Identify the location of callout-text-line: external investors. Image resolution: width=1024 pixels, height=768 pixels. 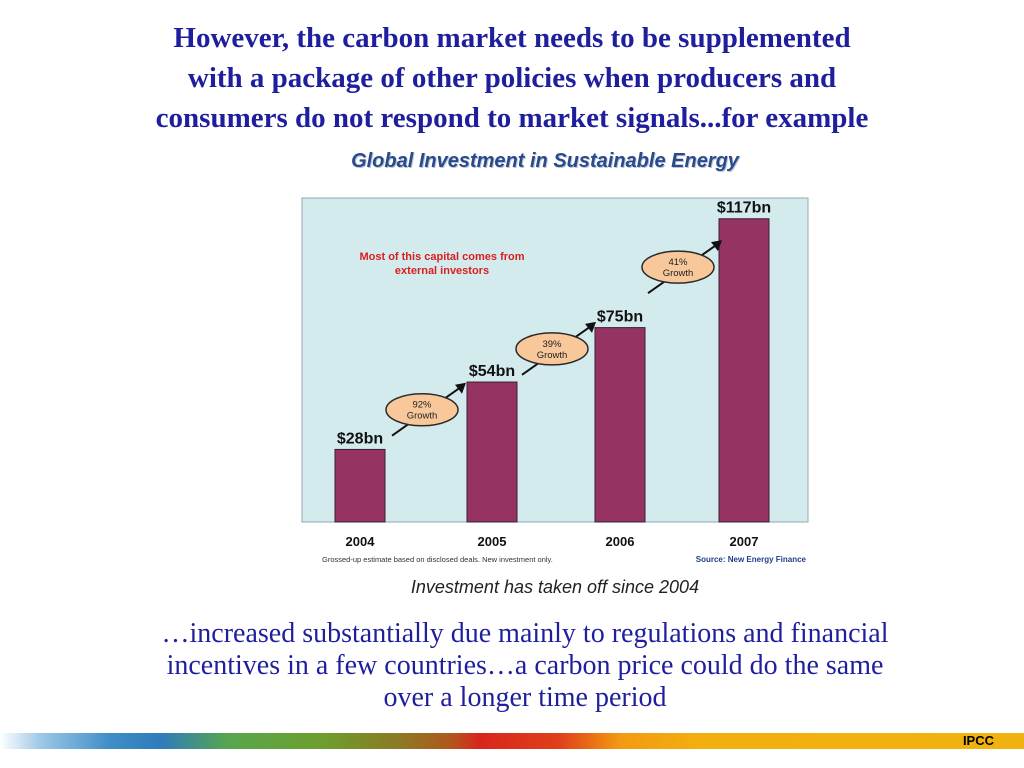
(442, 271).